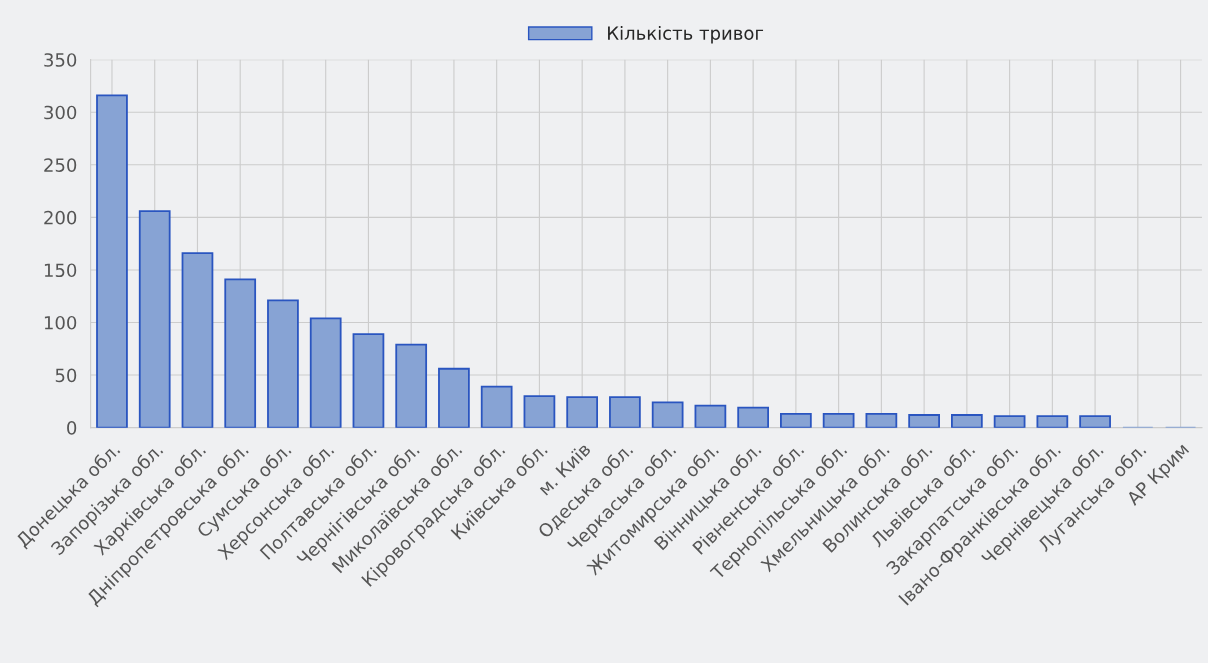 The width and height of the screenshot is (1208, 663). Describe the element at coordinates (72, 428) in the screenshot. I see `y-tick-label: 0` at that location.